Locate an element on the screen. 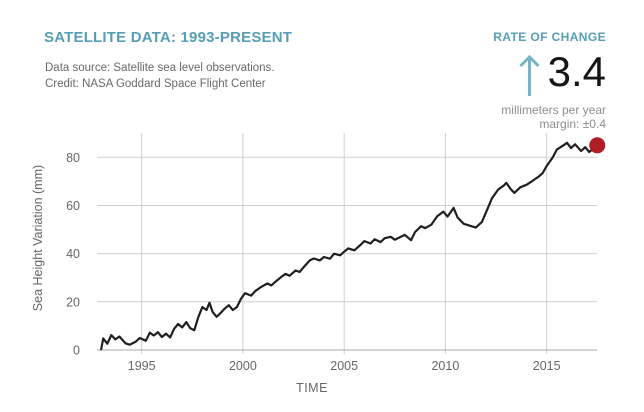 The width and height of the screenshot is (644, 412). rate-value: 3.4 is located at coordinates (576, 71).